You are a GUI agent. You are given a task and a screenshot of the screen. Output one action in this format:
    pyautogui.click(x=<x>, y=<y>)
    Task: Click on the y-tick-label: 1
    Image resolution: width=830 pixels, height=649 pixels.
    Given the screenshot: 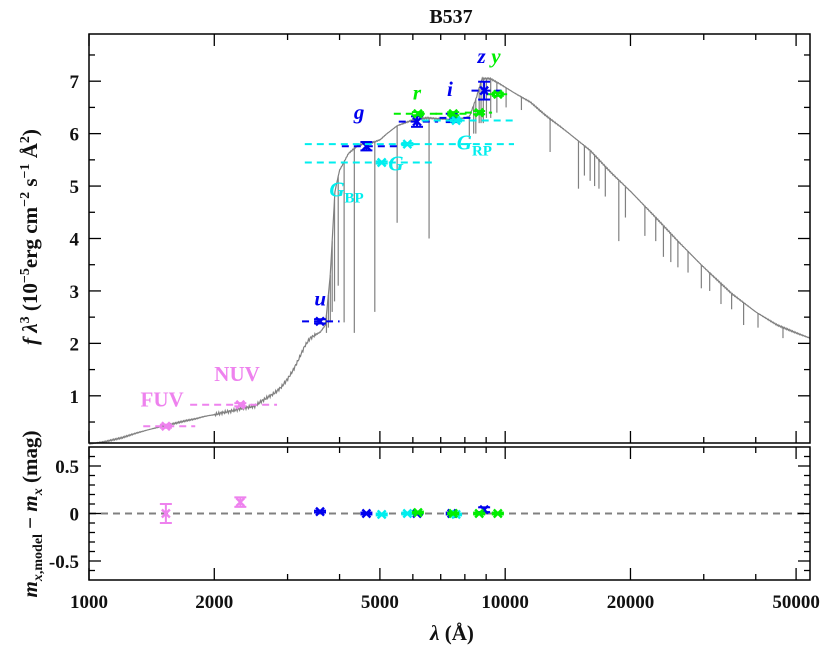 What is the action you would take?
    pyautogui.click(x=75, y=397)
    